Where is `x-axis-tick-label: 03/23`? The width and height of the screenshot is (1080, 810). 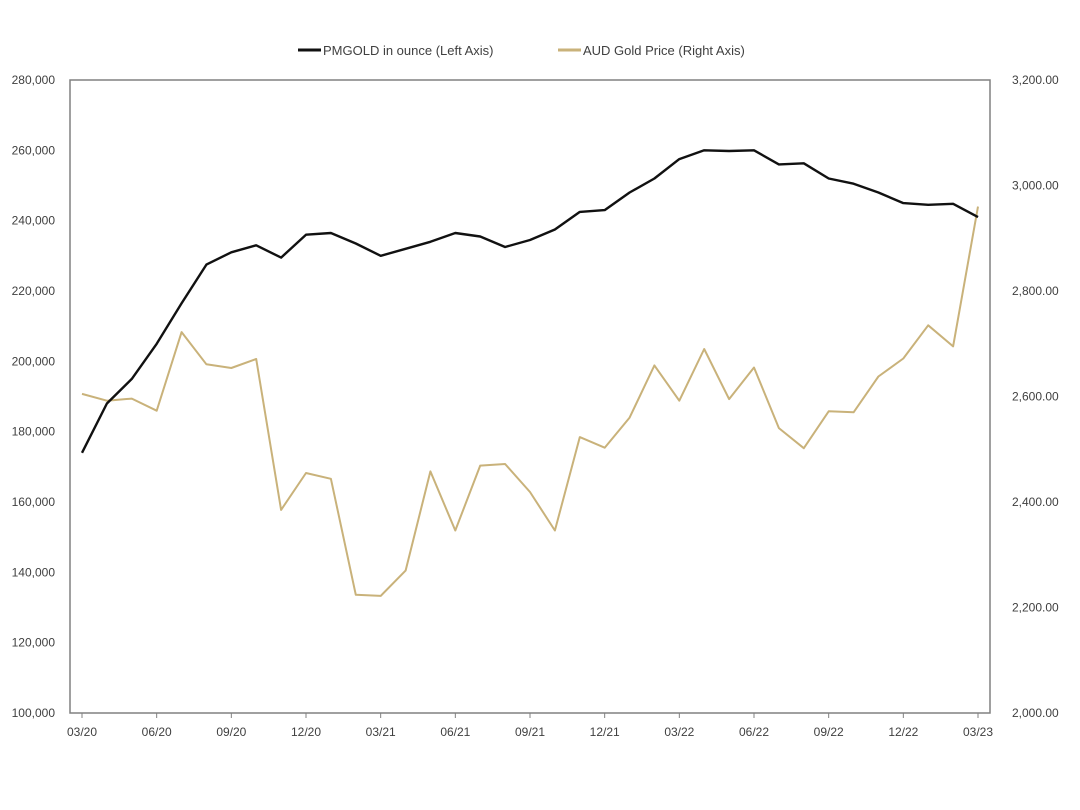 x-axis-tick-label: 03/23 is located at coordinates (978, 732).